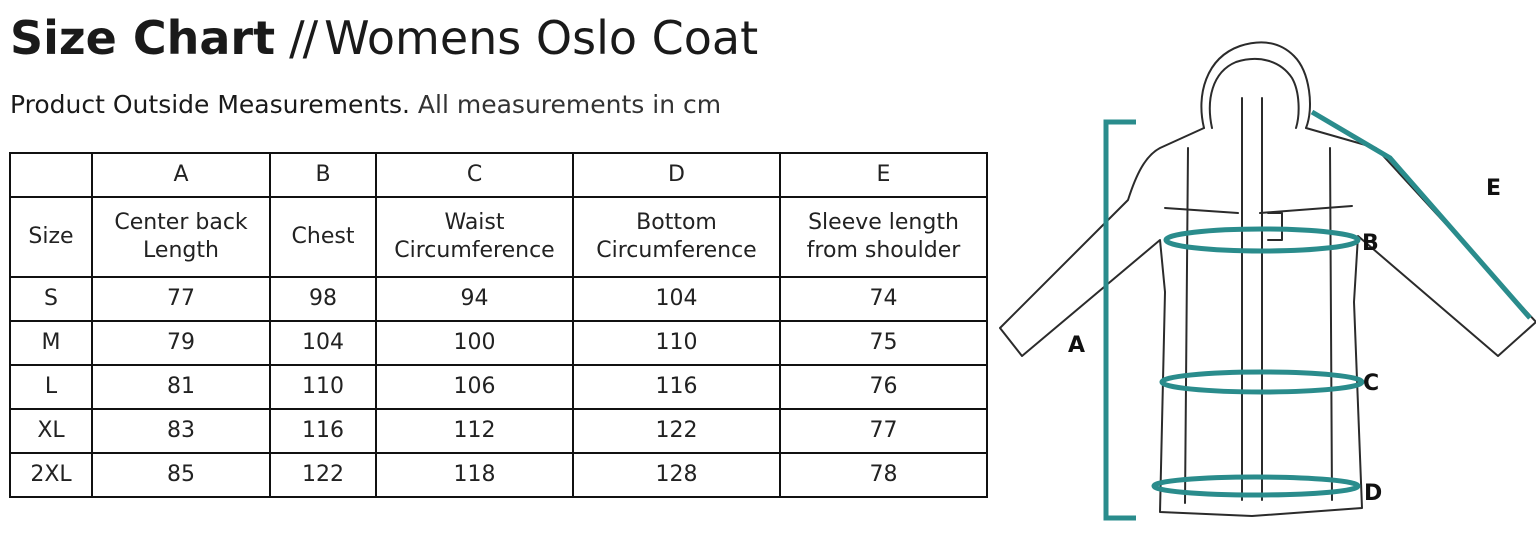 This screenshot has height=540, width=1536. I want to click on size-cell: M, so click(51, 343).